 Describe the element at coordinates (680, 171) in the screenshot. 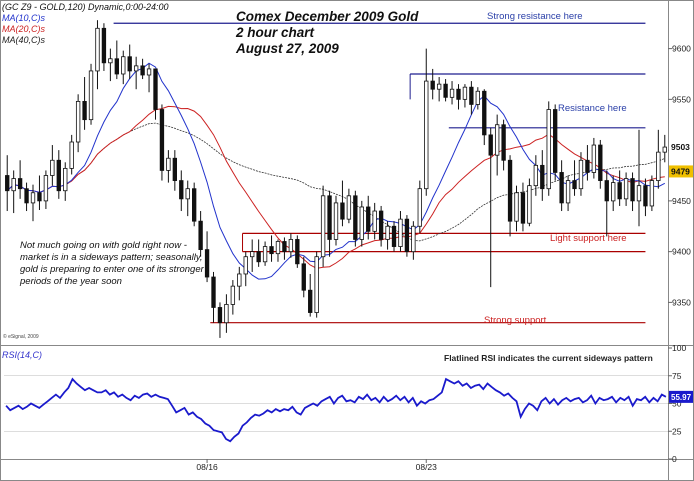

I see `ma10-tag: 9479` at that location.